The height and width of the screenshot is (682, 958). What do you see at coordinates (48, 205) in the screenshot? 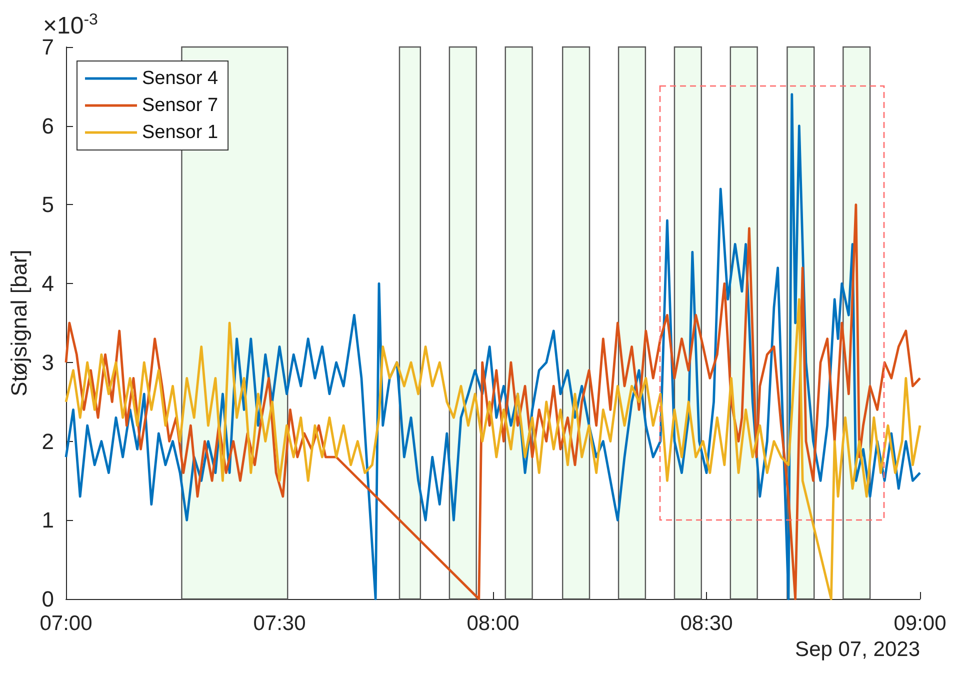
I see `y-tick-label: 5` at bounding box center [48, 205].